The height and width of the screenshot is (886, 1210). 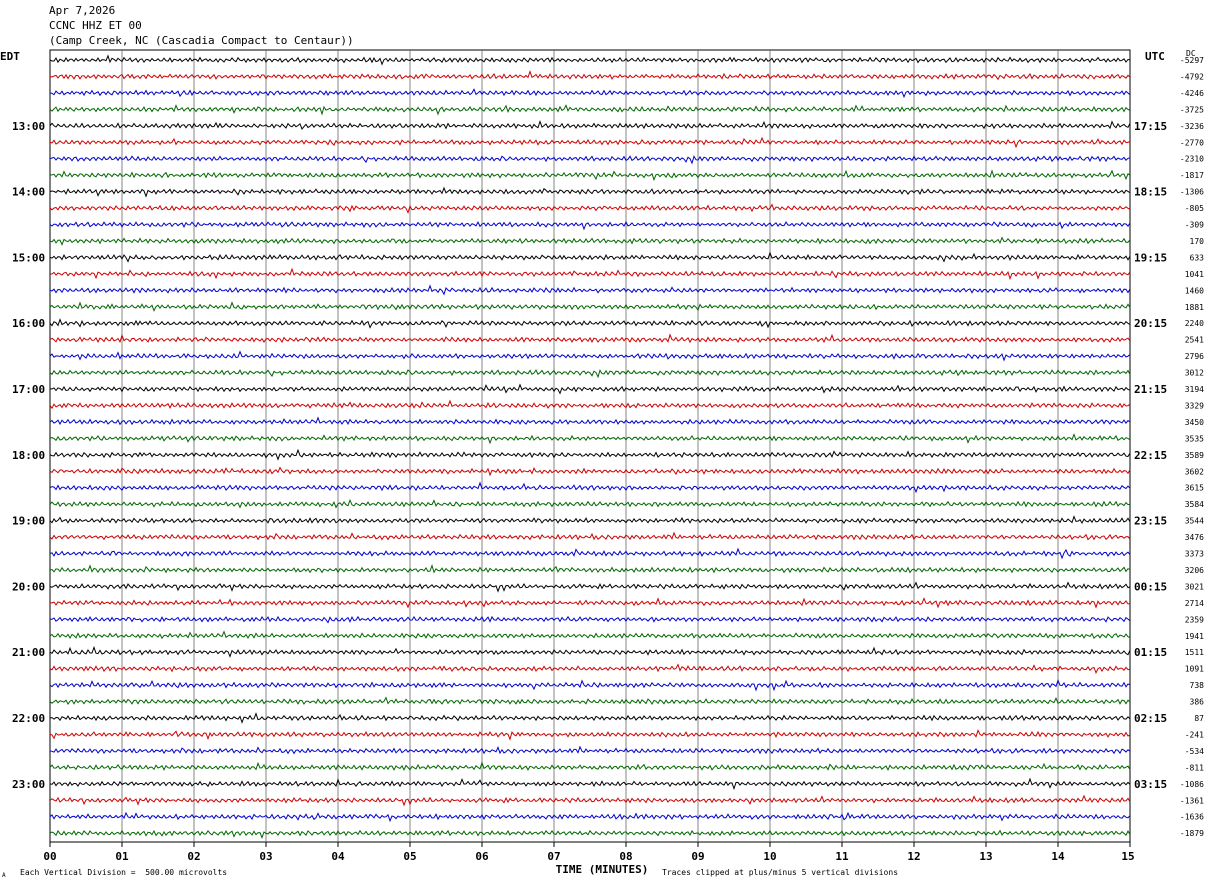 What do you see at coordinates (1194, 373) in the screenshot?
I see `dc-offset-label: 3012` at bounding box center [1194, 373].